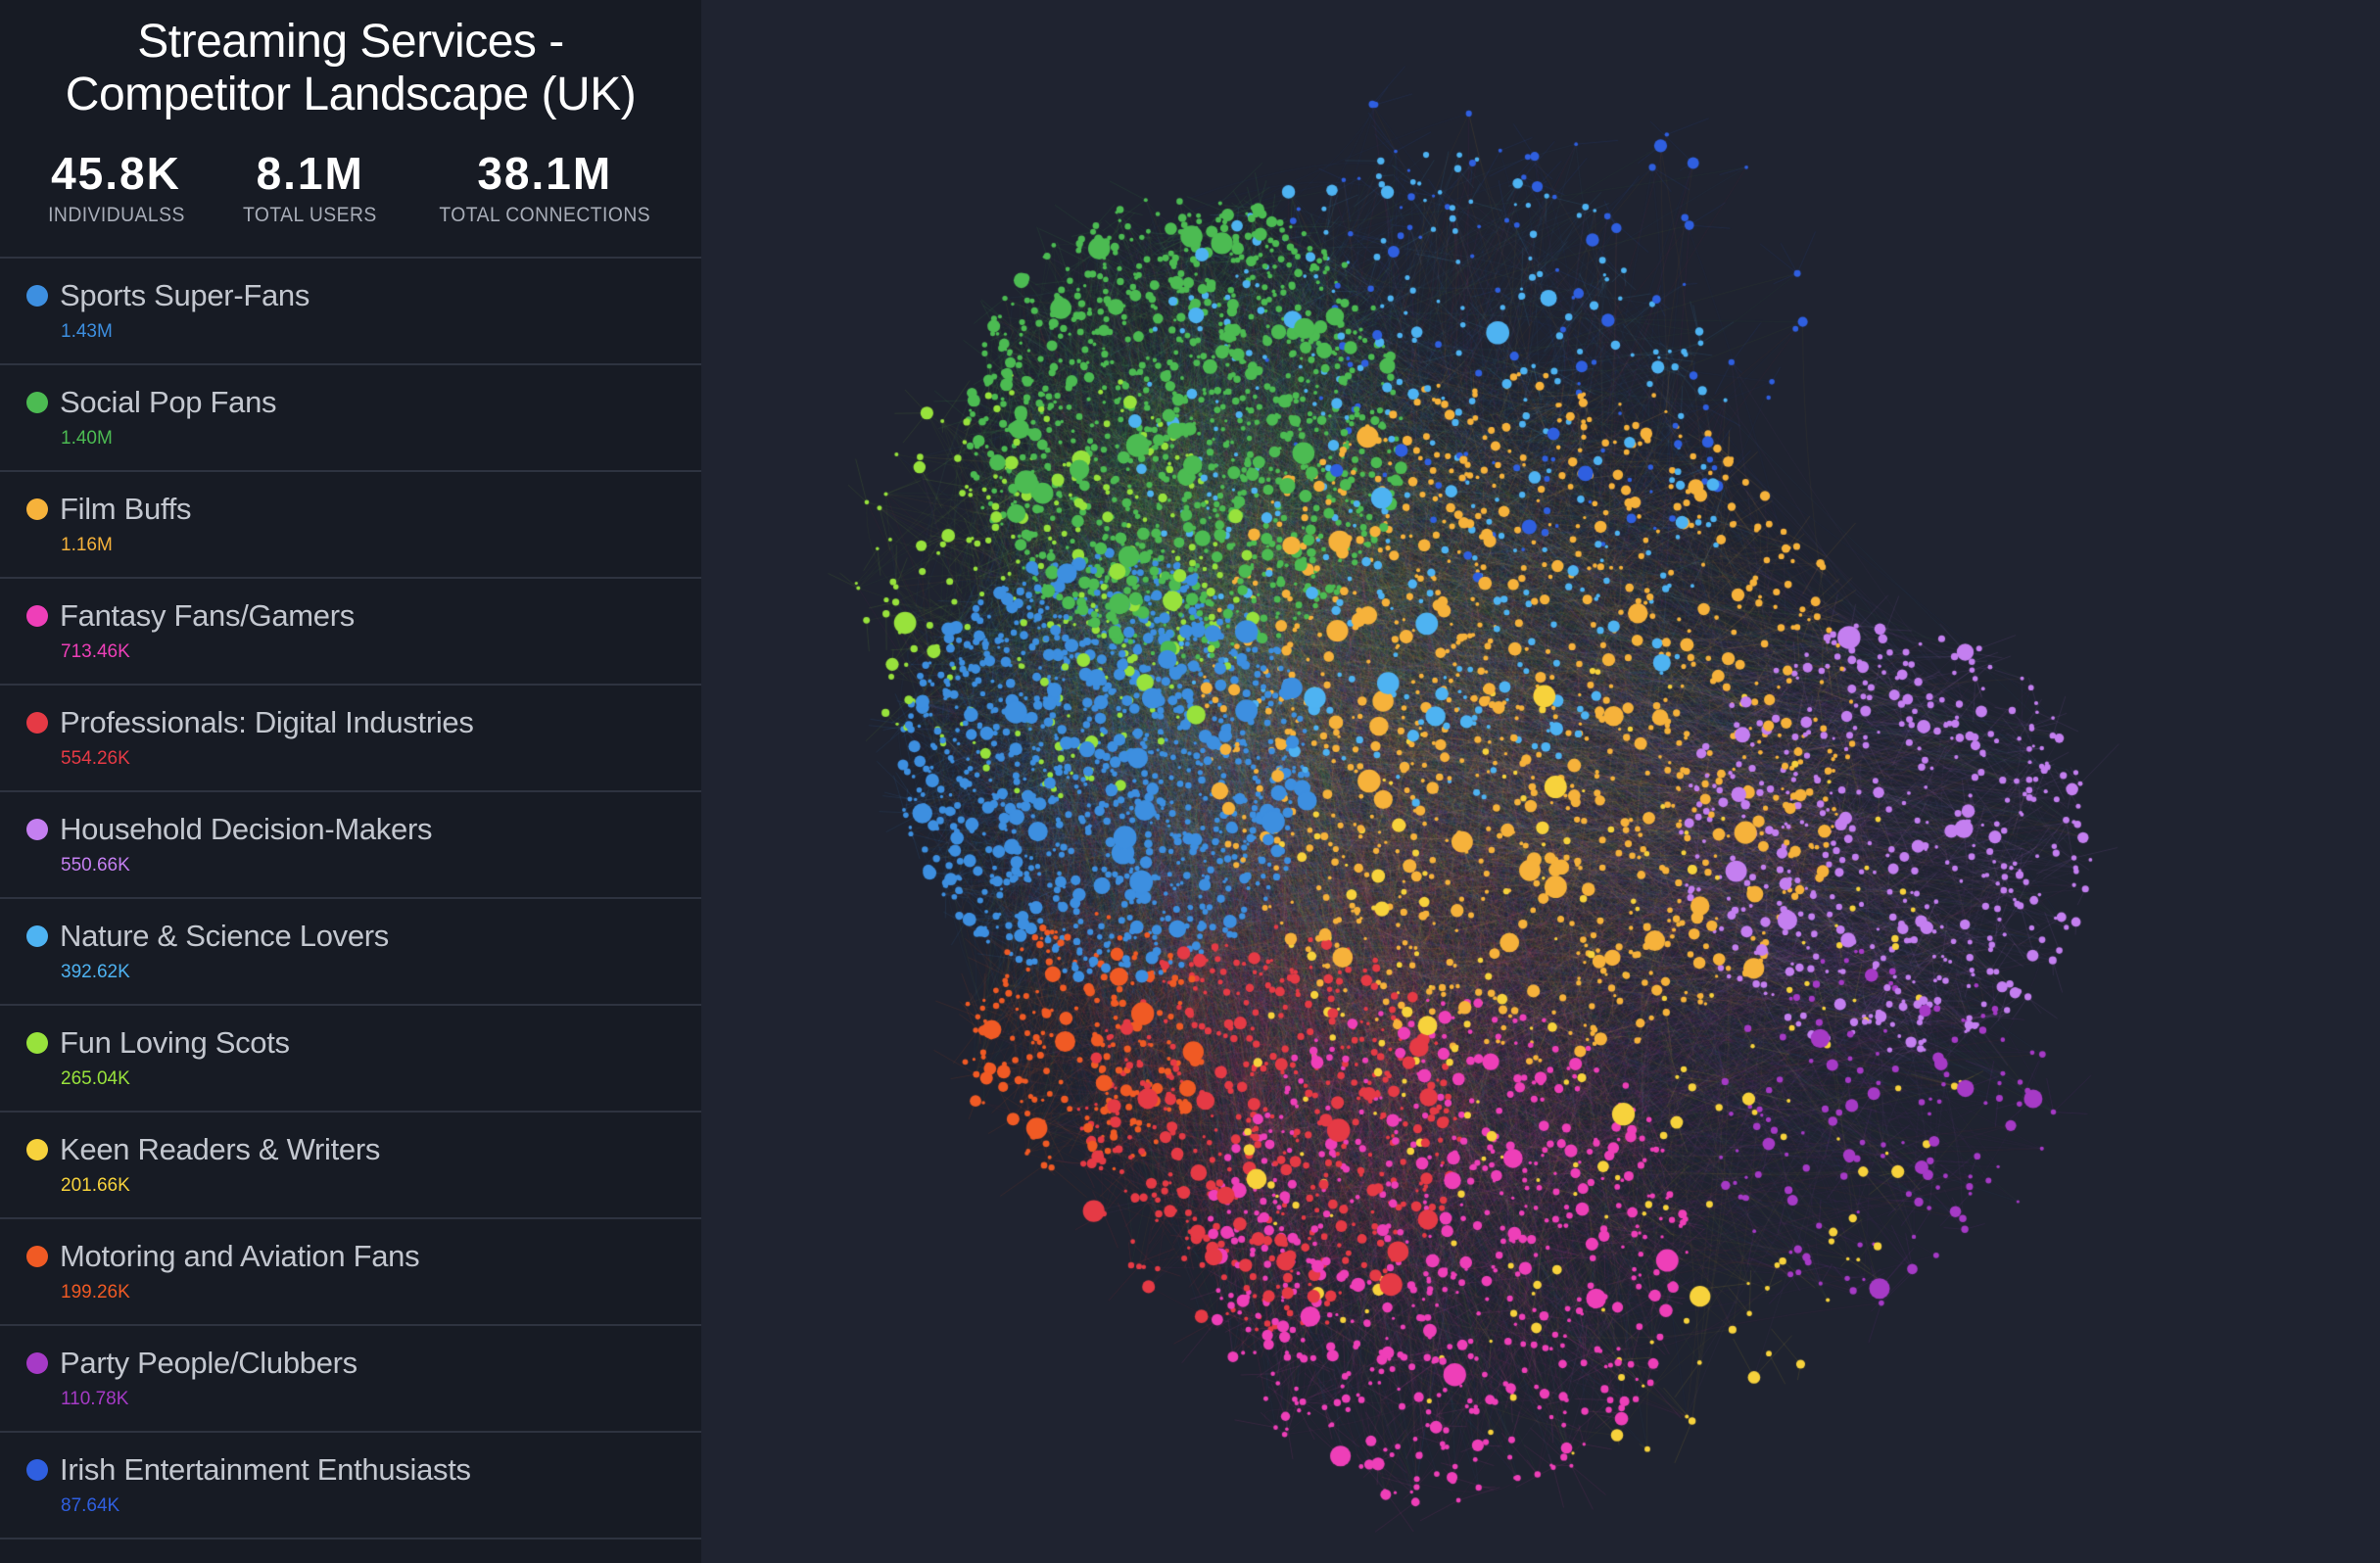 Image resolution: width=2380 pixels, height=1563 pixels. What do you see at coordinates (350, 525) in the screenshot?
I see `segment-item-film-buffs: Film Buffs 1.16M` at bounding box center [350, 525].